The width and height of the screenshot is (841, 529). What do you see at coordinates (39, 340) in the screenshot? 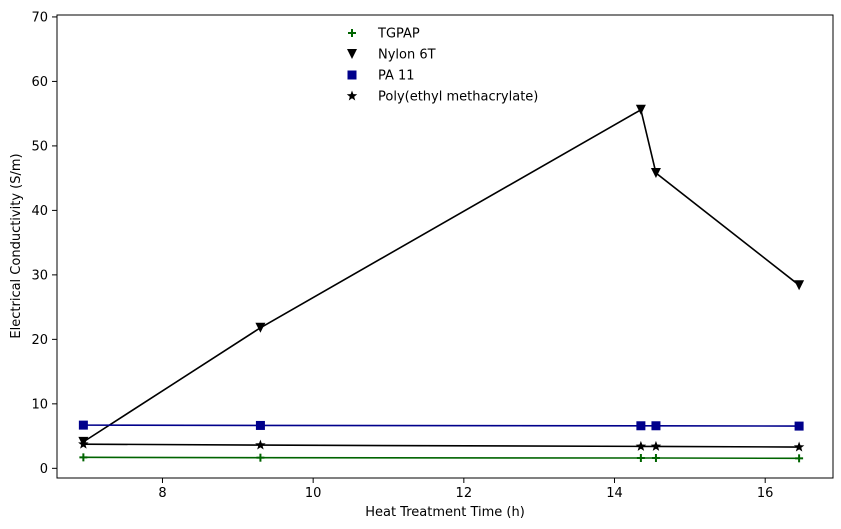
I see `y-tick-label: 20` at bounding box center [39, 340].